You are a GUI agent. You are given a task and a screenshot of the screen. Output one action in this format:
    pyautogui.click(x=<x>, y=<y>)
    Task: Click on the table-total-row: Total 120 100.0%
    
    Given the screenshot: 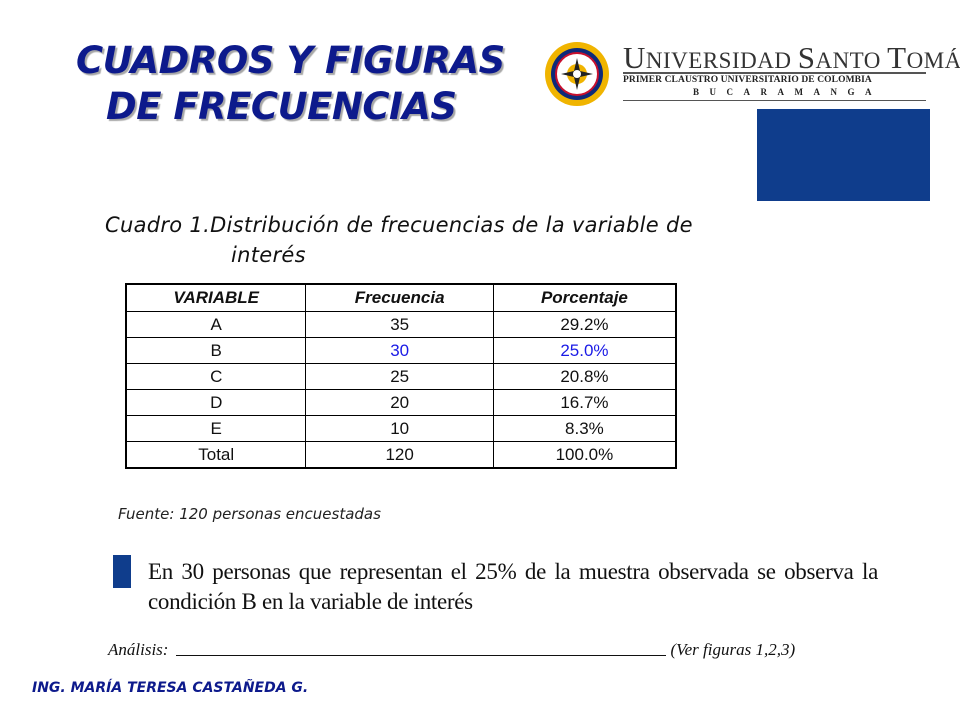 What is the action you would take?
    pyautogui.click(x=401, y=455)
    